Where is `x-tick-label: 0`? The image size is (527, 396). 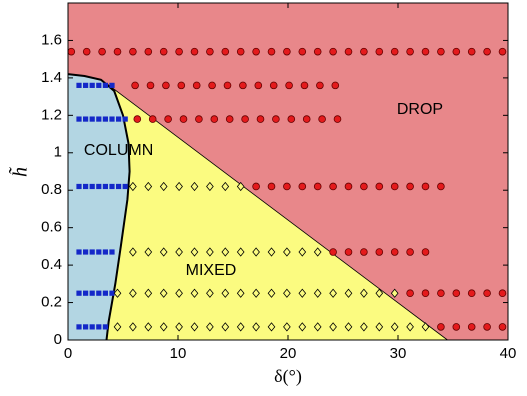 x-tick-label: 0 is located at coordinates (68, 353).